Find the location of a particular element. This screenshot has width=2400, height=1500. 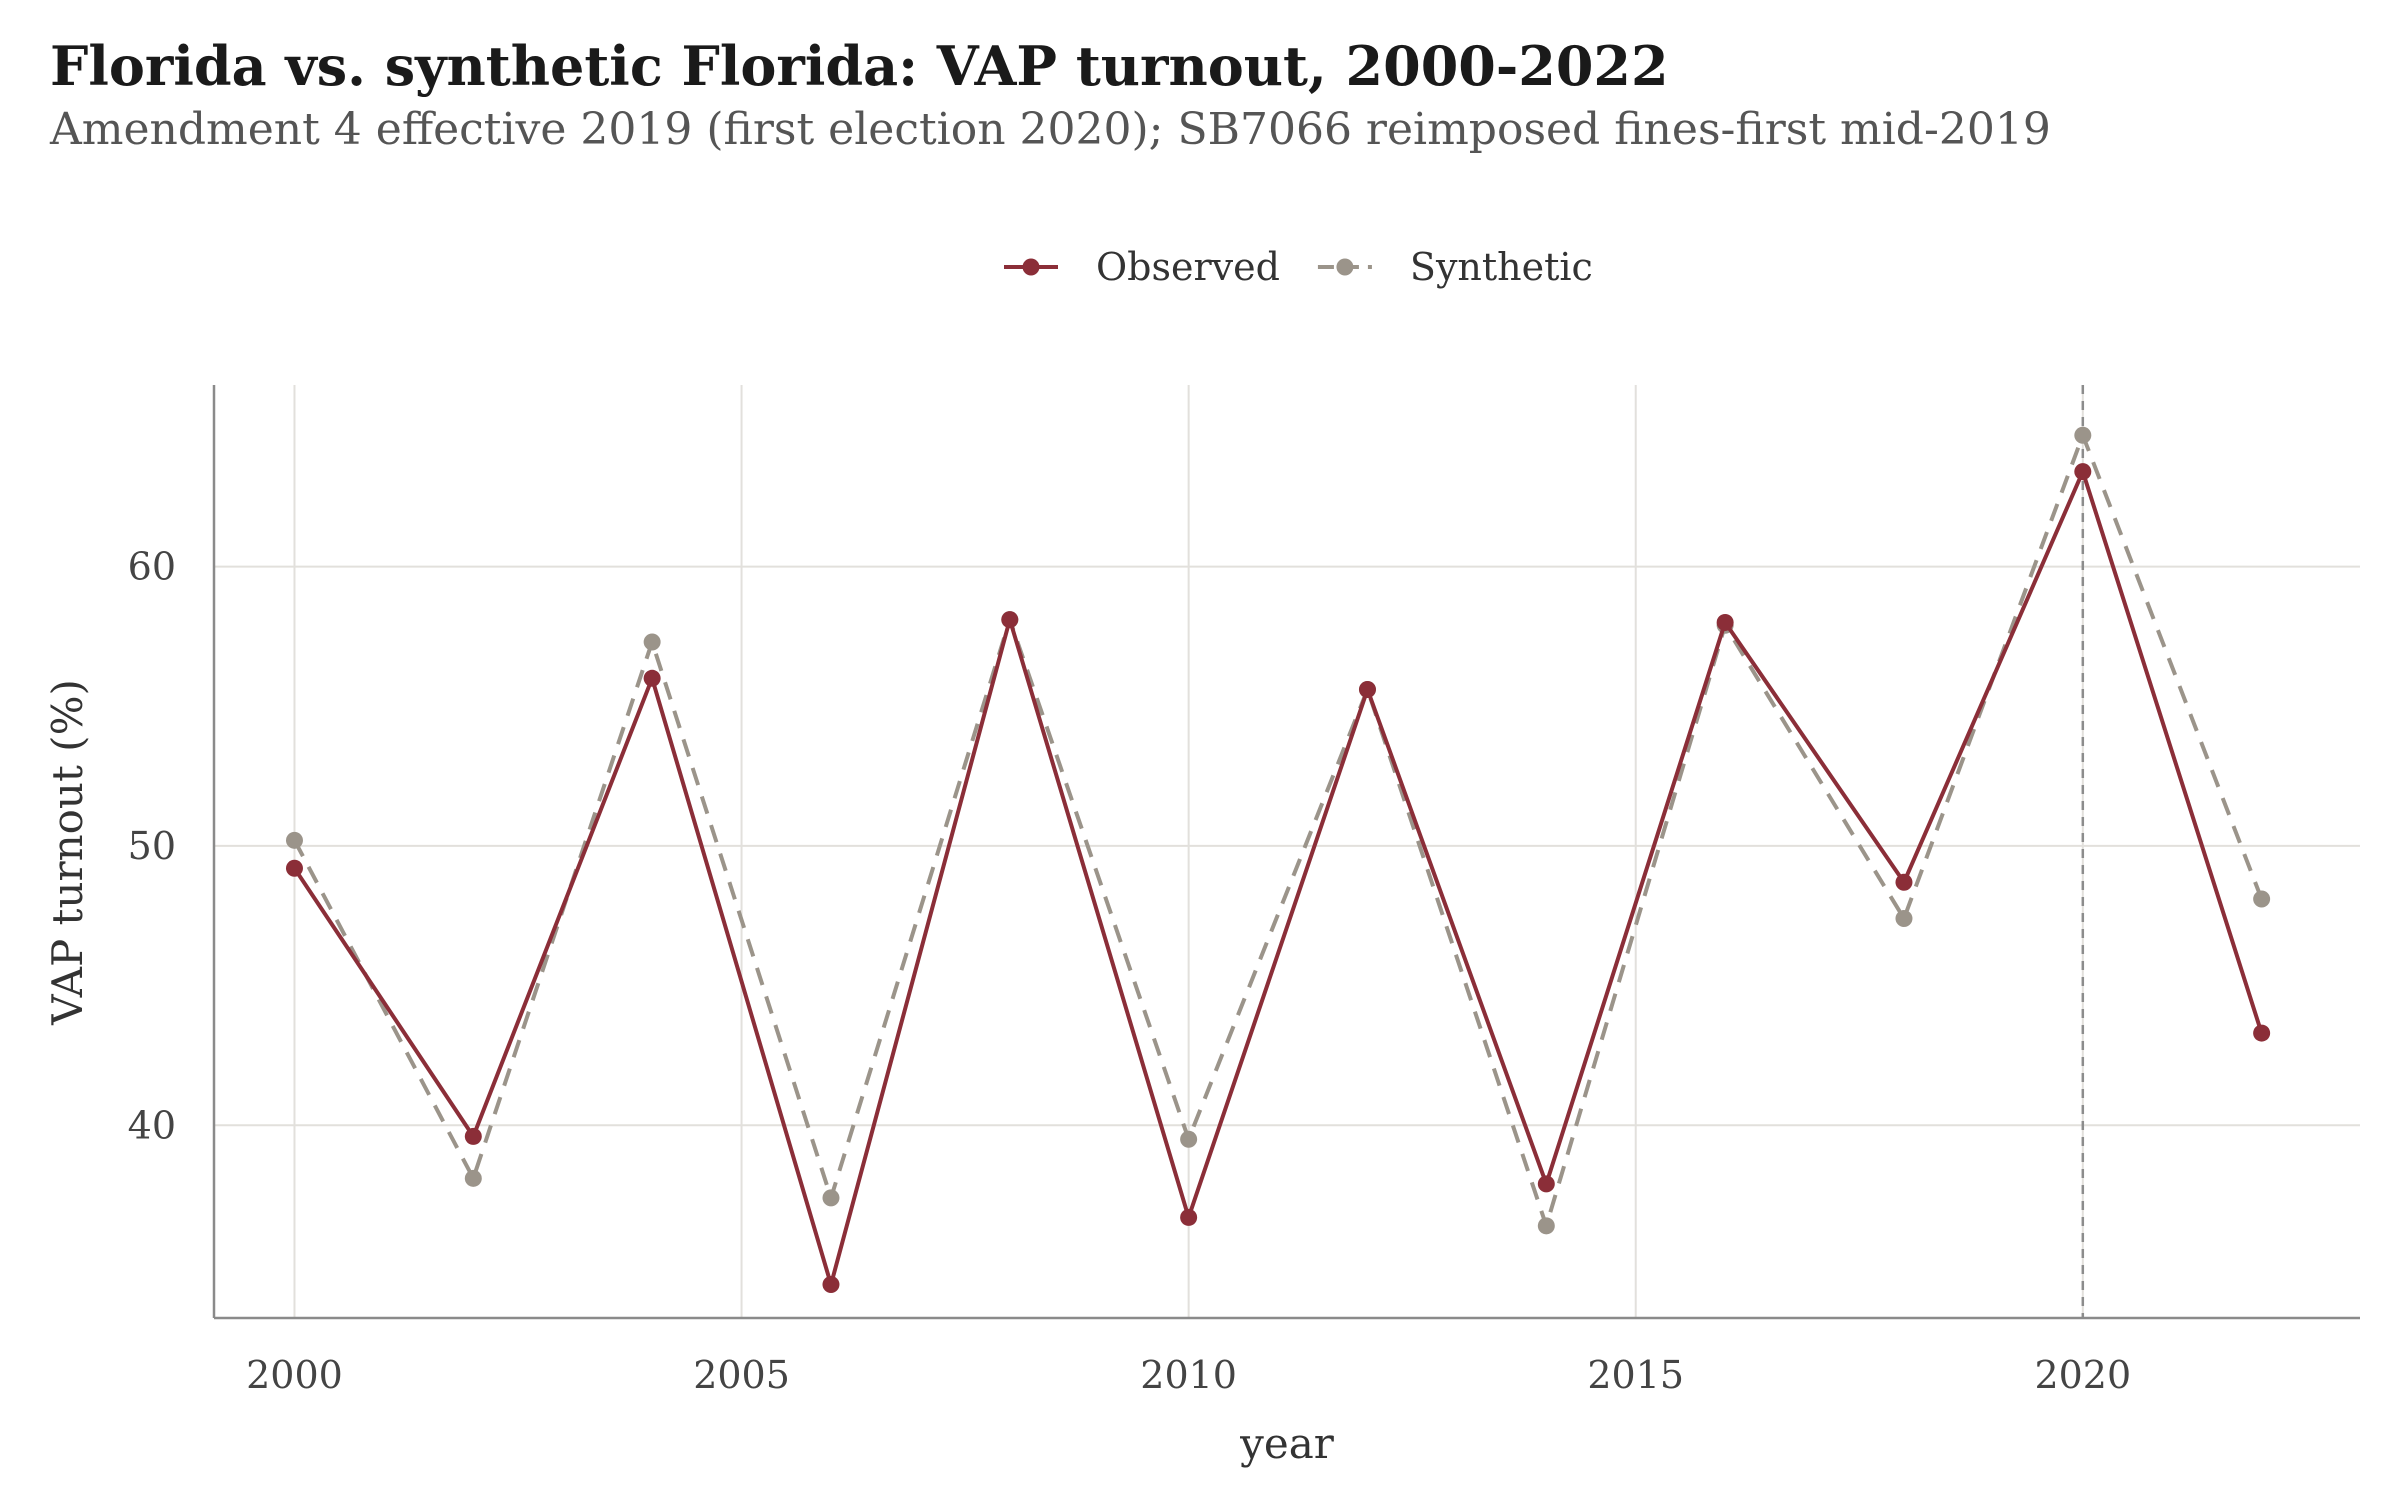

legend-label: Synthetic is located at coordinates (1501, 267).